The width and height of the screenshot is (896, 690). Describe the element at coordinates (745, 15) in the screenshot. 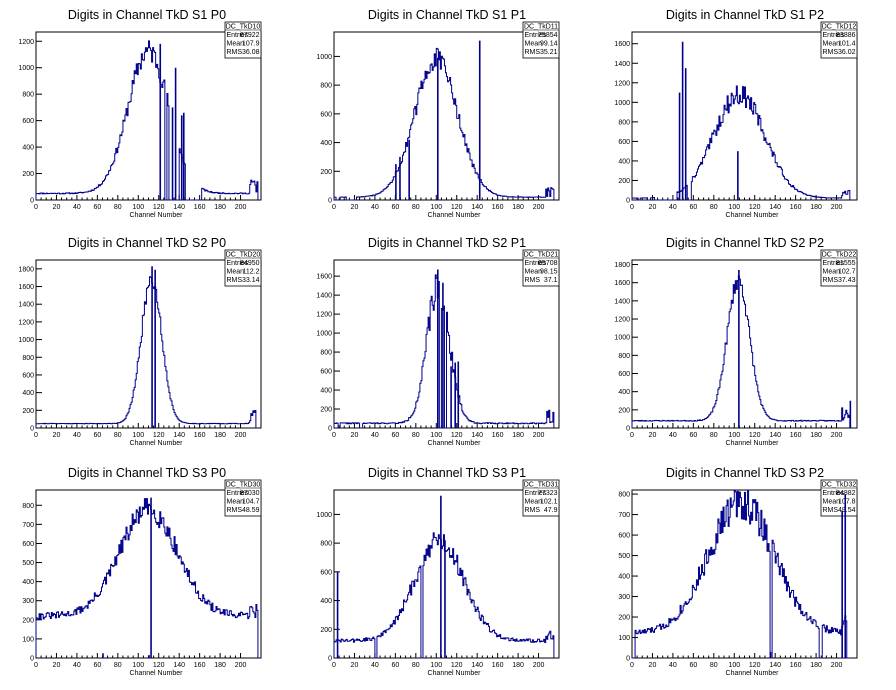

I see `chart-title: Digits in Channel TkD S1 P2` at that location.